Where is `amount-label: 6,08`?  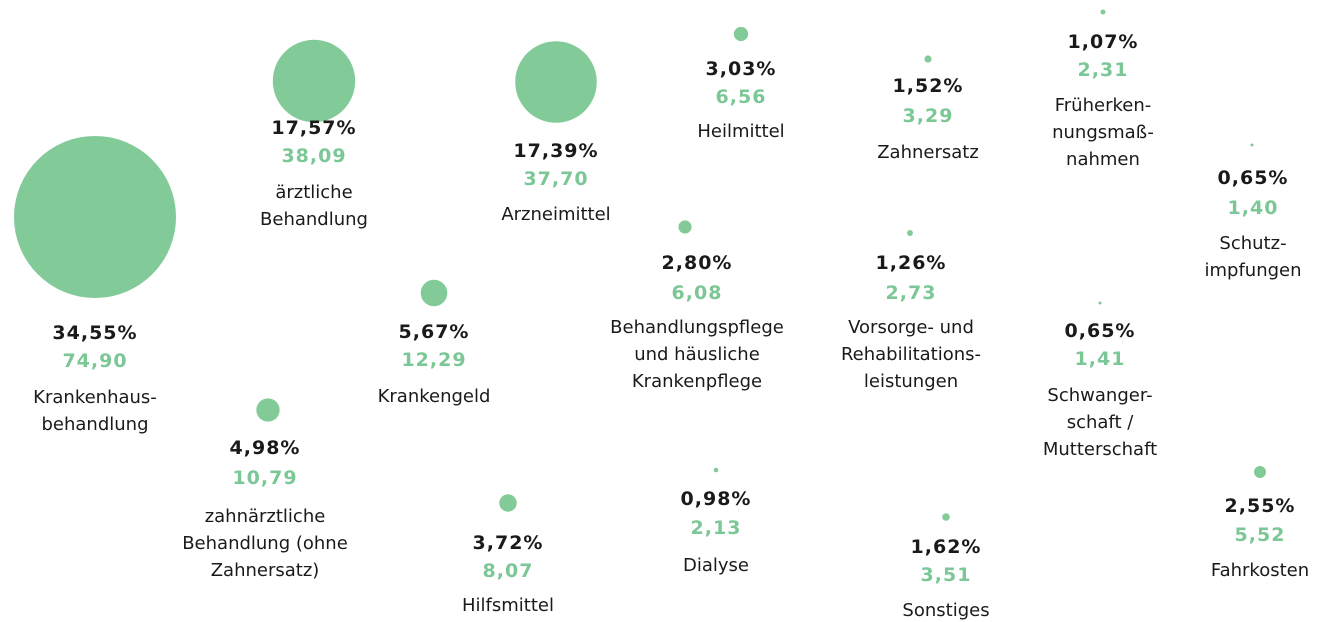
amount-label: 6,08 is located at coordinates (697, 293).